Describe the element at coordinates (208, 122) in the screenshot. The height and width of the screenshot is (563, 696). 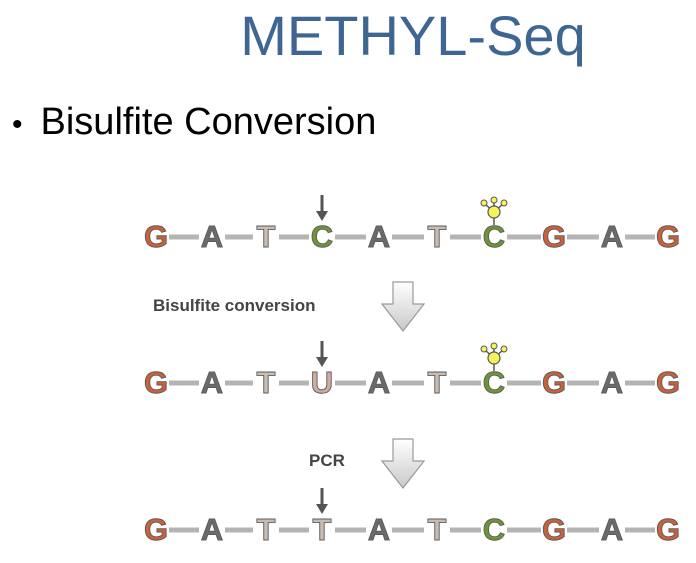
I see `bullet-text: Bisulfite Conversion` at that location.